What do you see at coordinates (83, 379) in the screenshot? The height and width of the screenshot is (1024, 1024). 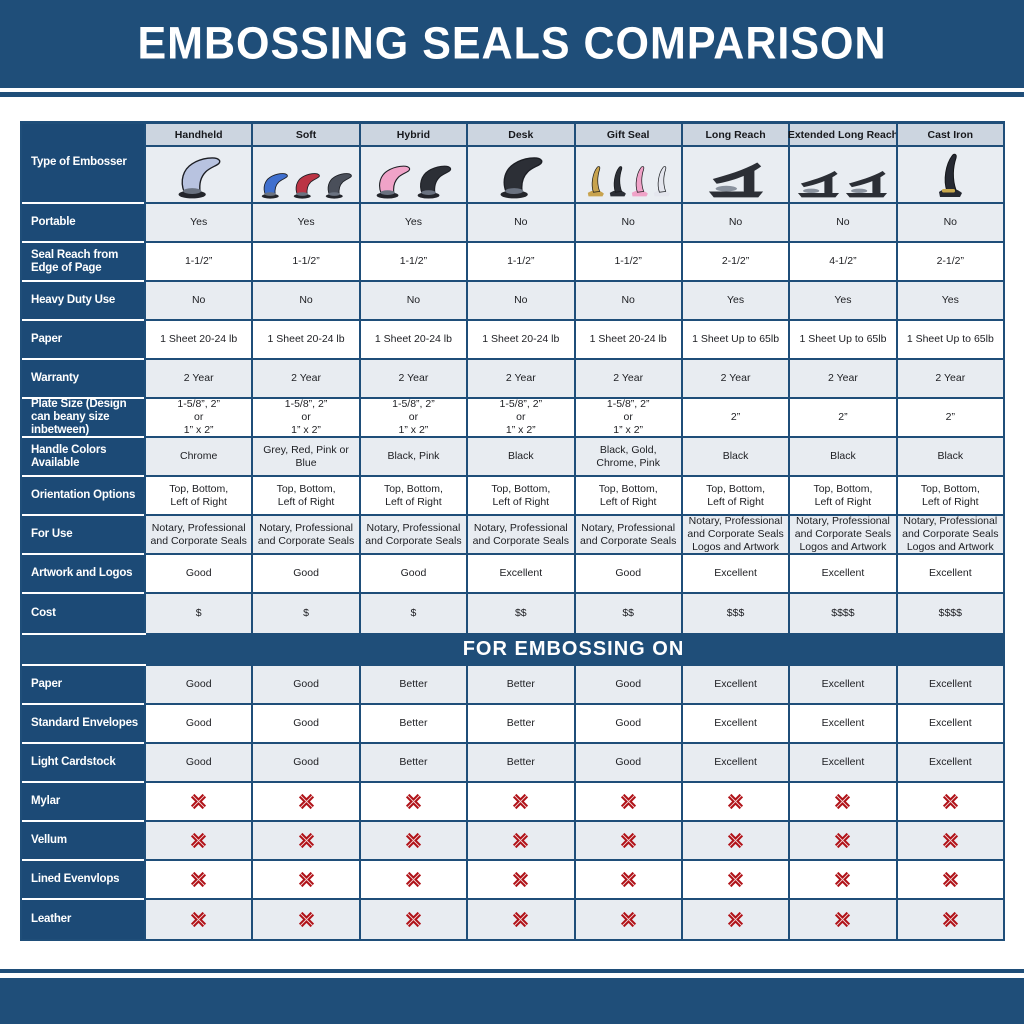 I see `row-label-warranty: Warranty` at bounding box center [83, 379].